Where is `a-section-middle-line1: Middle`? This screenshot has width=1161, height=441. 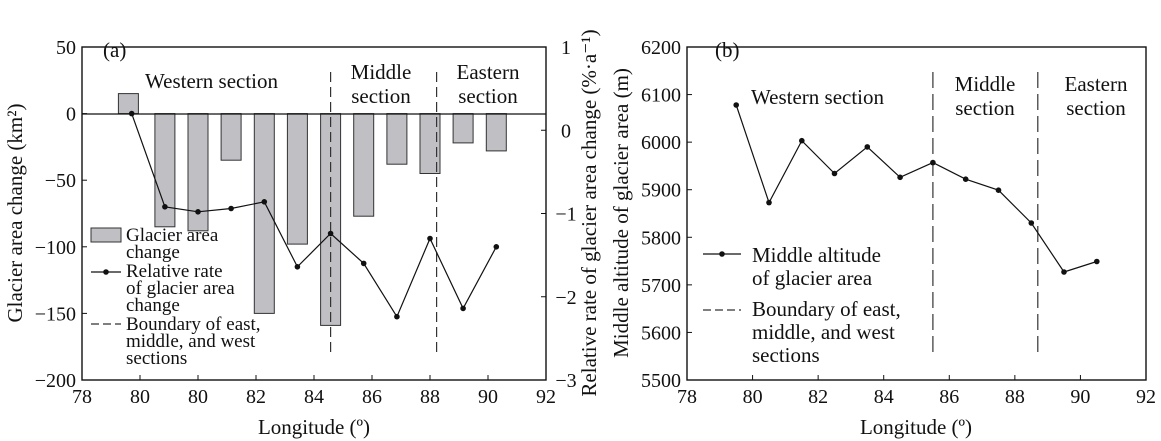 a-section-middle-line1: Middle is located at coordinates (381, 72).